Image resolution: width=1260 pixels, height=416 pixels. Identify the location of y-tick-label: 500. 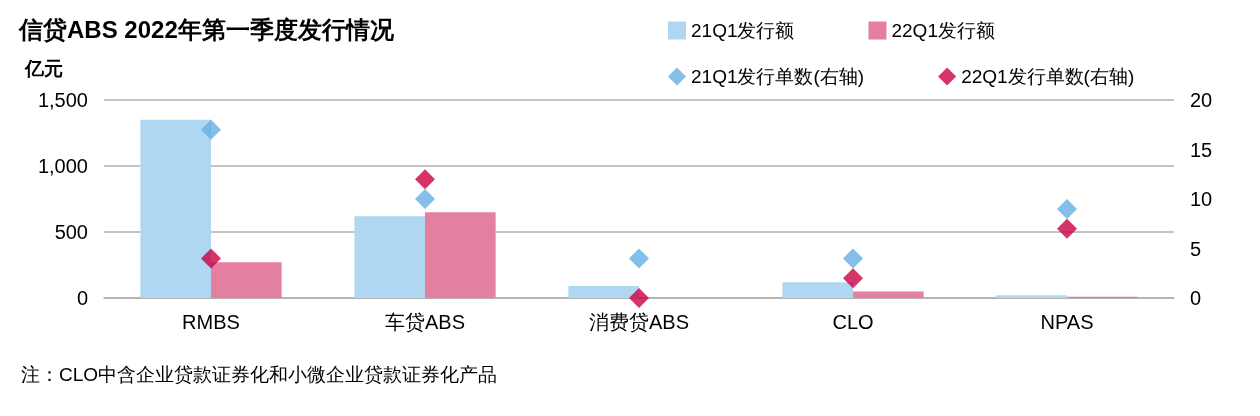
(71, 232).